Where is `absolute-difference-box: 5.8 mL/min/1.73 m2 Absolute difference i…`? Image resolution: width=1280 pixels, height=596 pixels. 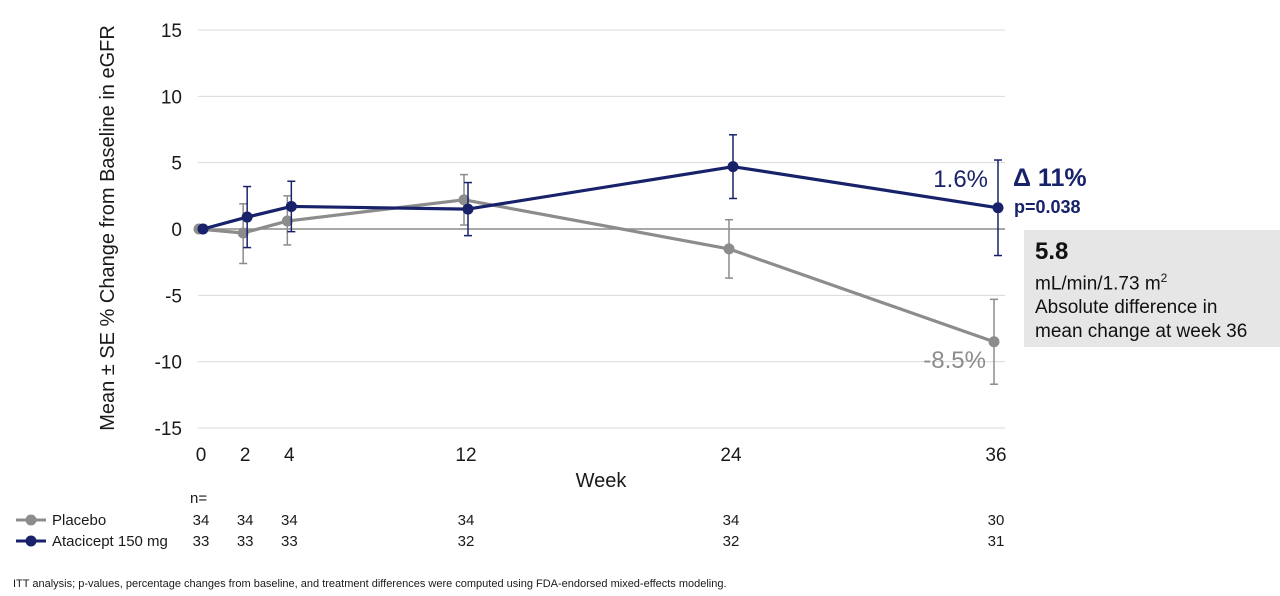
absolute-difference-box: 5.8 mL/min/1.73 m2 Absolute difference i… is located at coordinates (1152, 288).